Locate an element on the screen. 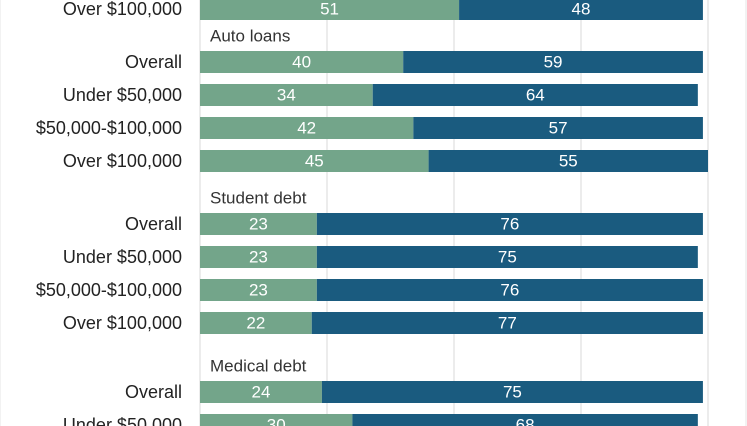 This screenshot has width=747, height=426. data-label: 64 is located at coordinates (535, 95).